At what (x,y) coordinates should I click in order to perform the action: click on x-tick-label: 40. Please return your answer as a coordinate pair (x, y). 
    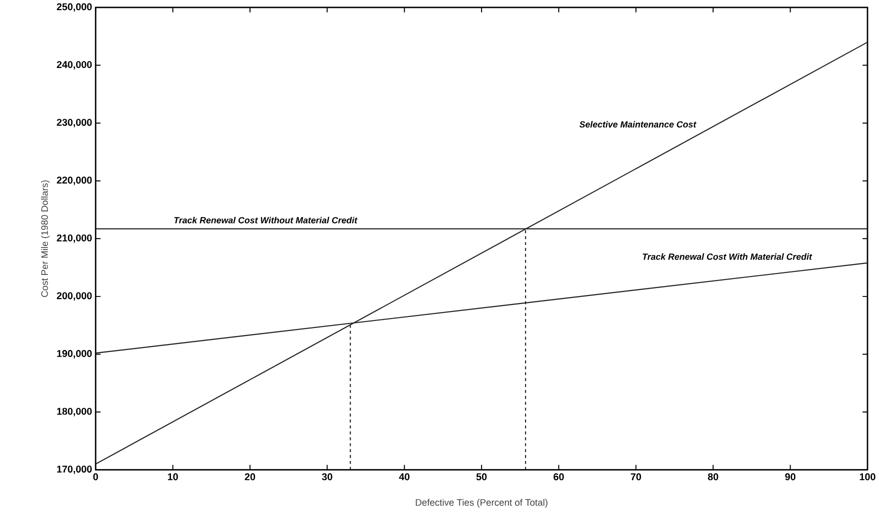
    Looking at the image, I should click on (404, 476).